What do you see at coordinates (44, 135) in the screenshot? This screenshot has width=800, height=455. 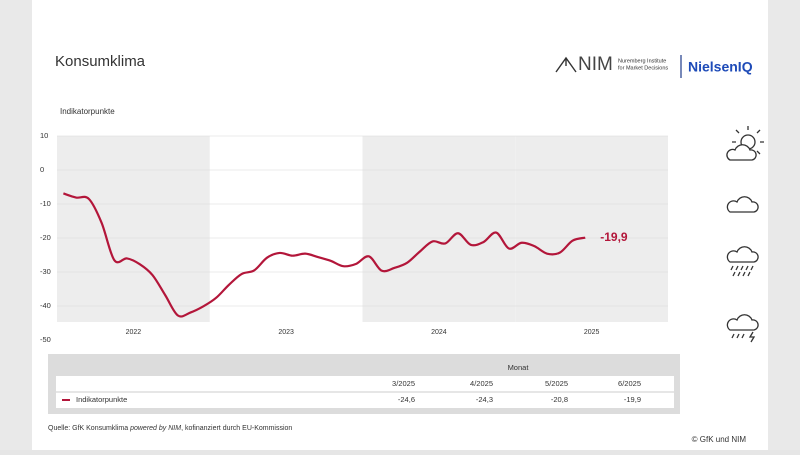 I see `y-tick-label: 10` at bounding box center [44, 135].